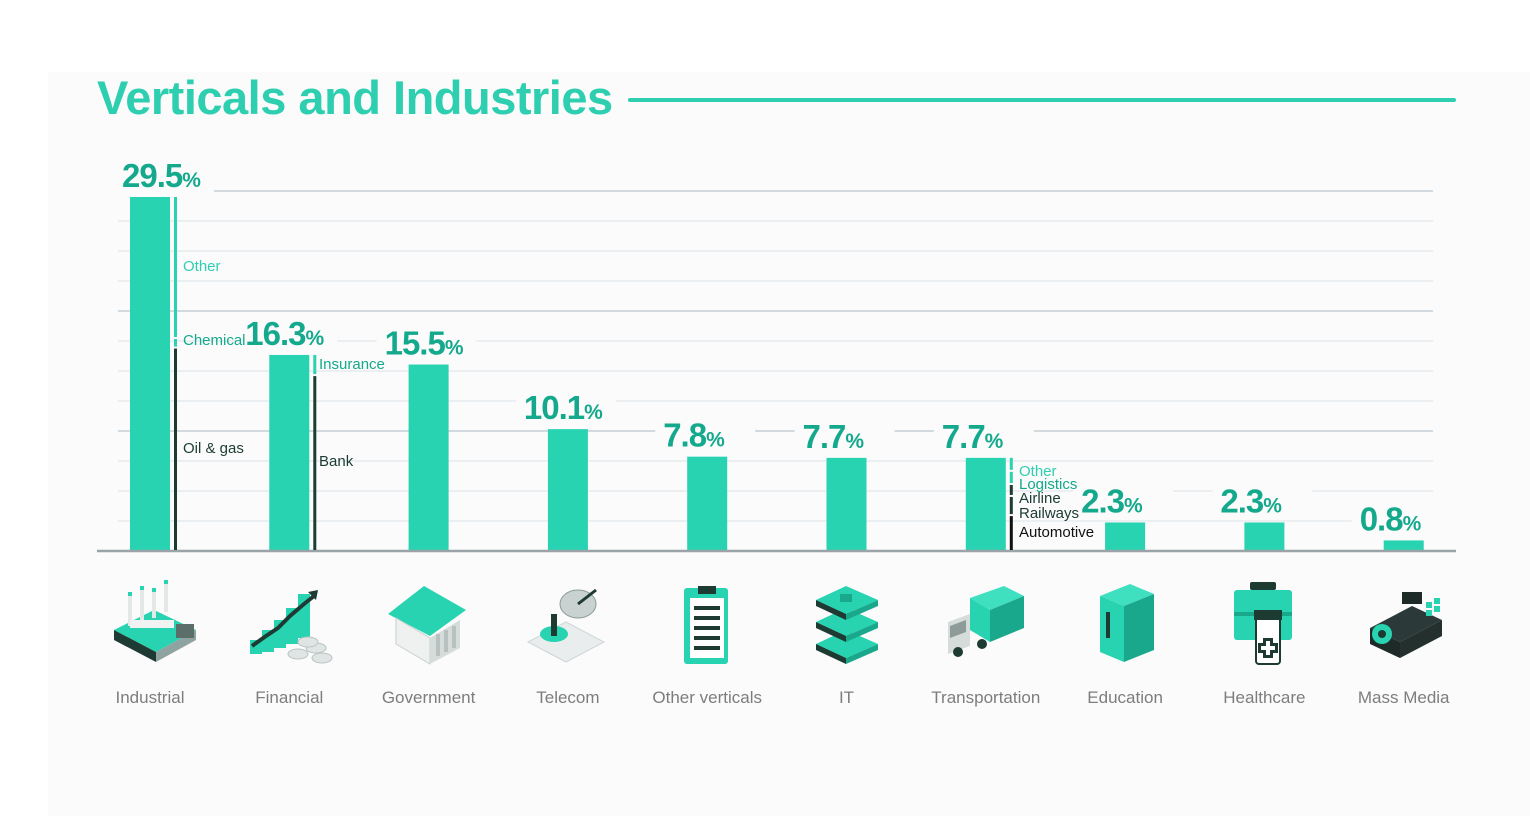  What do you see at coordinates (427, 625) in the screenshot?
I see `bank-building-icon` at bounding box center [427, 625].